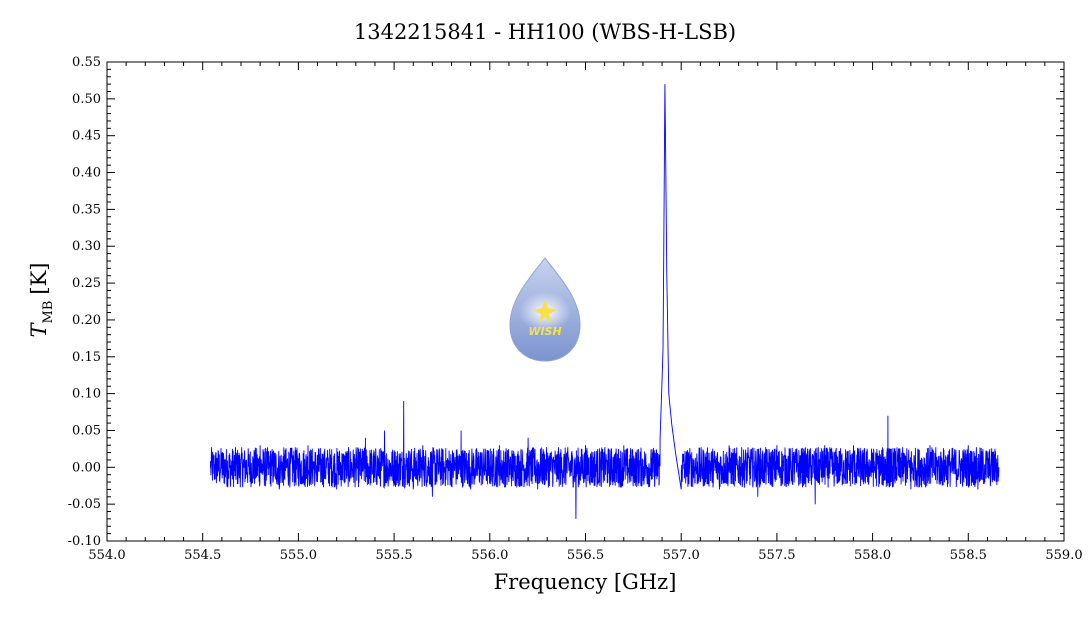 The image size is (1090, 618). I want to click on x-tick-label: 558.5, so click(968, 555).